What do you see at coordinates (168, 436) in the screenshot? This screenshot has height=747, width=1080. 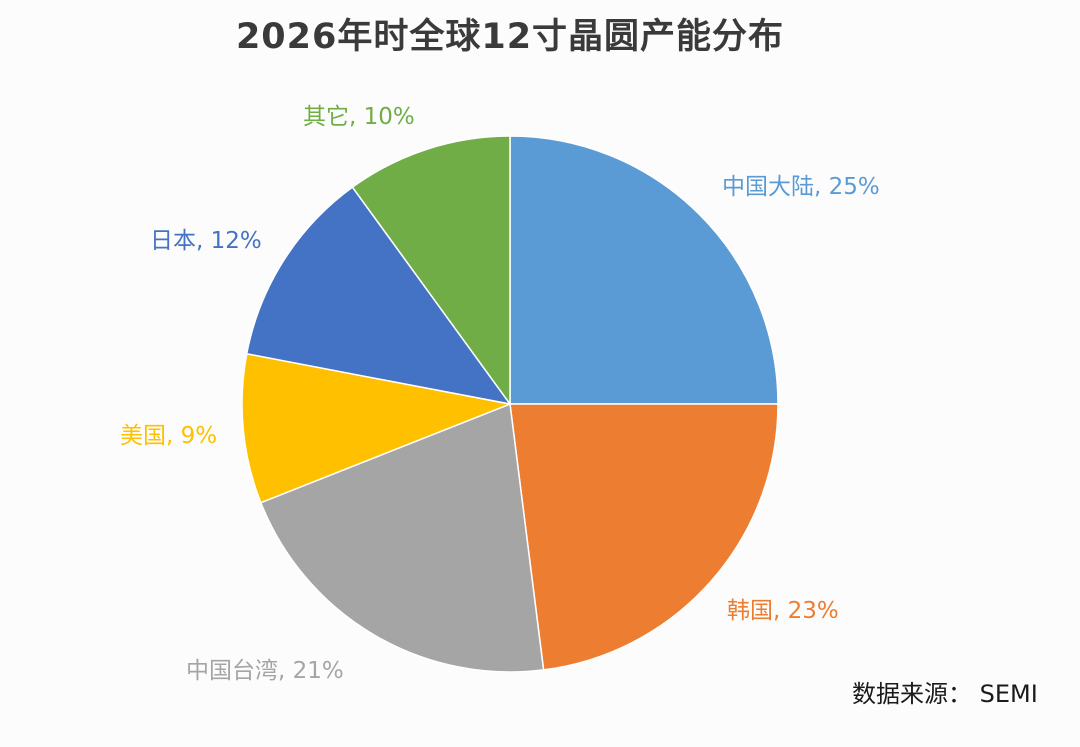 I see `slice-label-4: 美国, 9%` at bounding box center [168, 436].